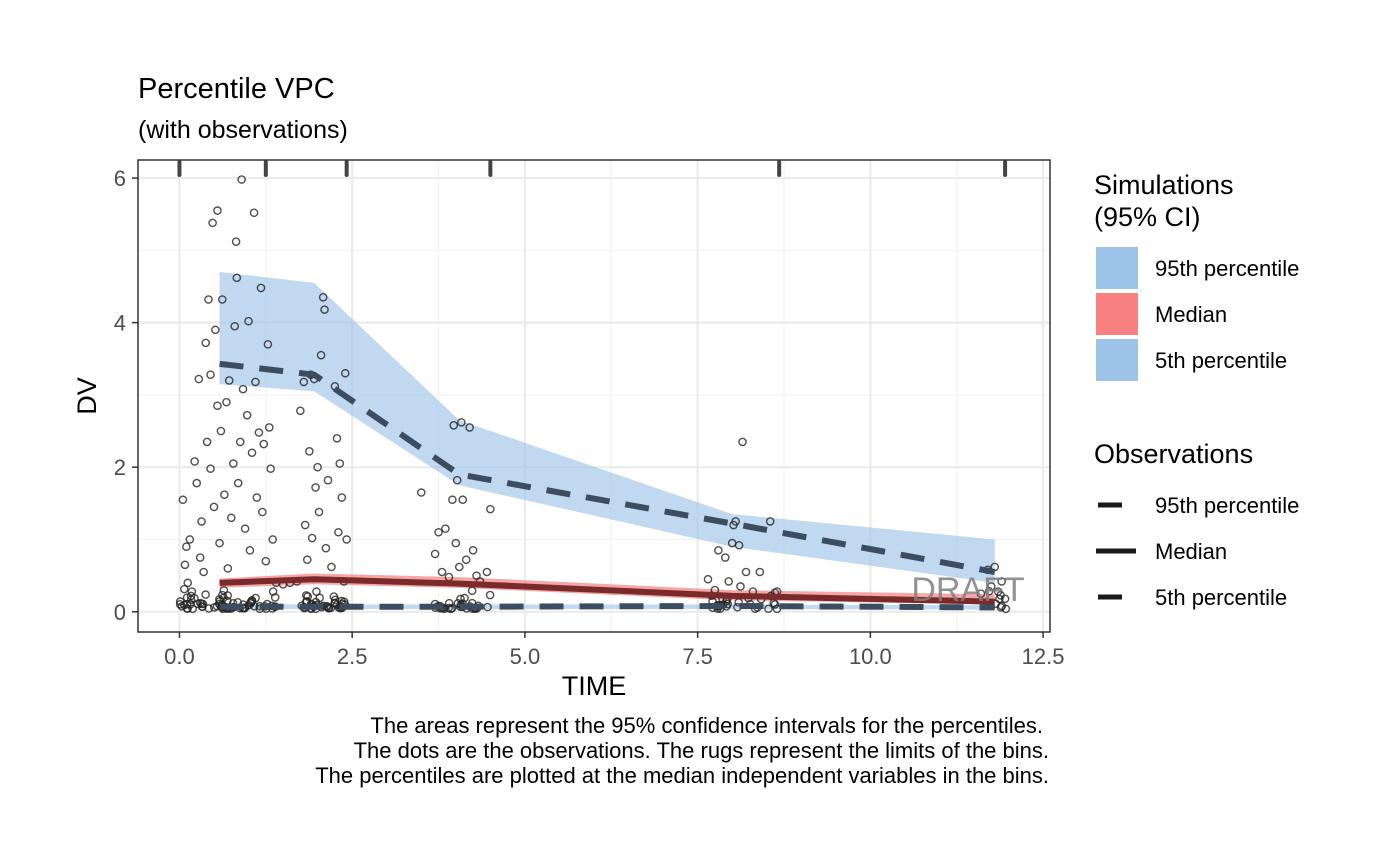 The height and width of the screenshot is (865, 1400). What do you see at coordinates (179, 656) in the screenshot?
I see `x-tick-label: 0.0` at bounding box center [179, 656].